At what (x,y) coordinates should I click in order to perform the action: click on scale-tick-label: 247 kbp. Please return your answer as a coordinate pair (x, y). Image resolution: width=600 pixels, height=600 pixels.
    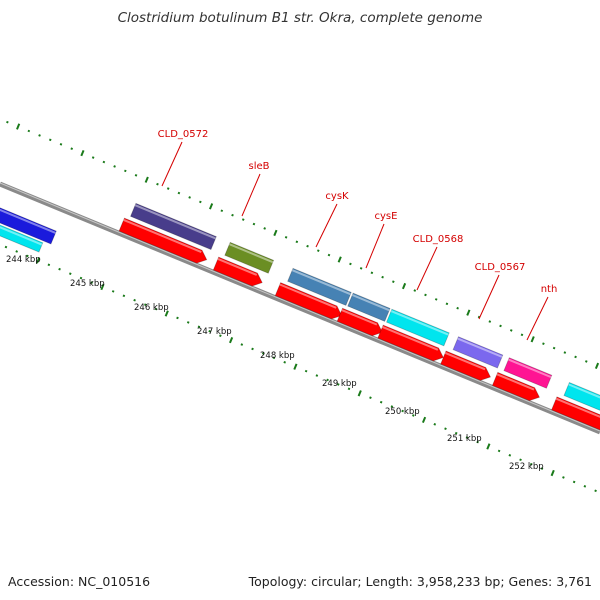
    Looking at the image, I should click on (214, 332).